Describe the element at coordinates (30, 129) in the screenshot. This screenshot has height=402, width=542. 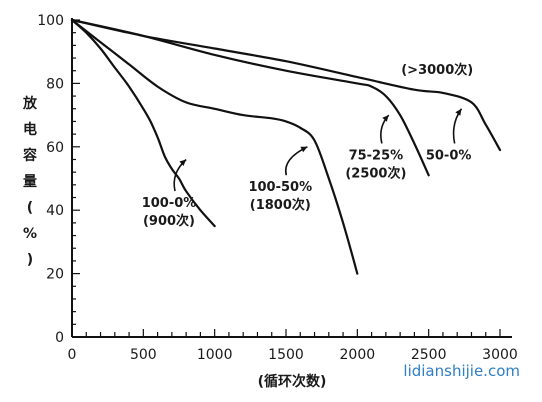
I see `y-label-char: 电` at that location.